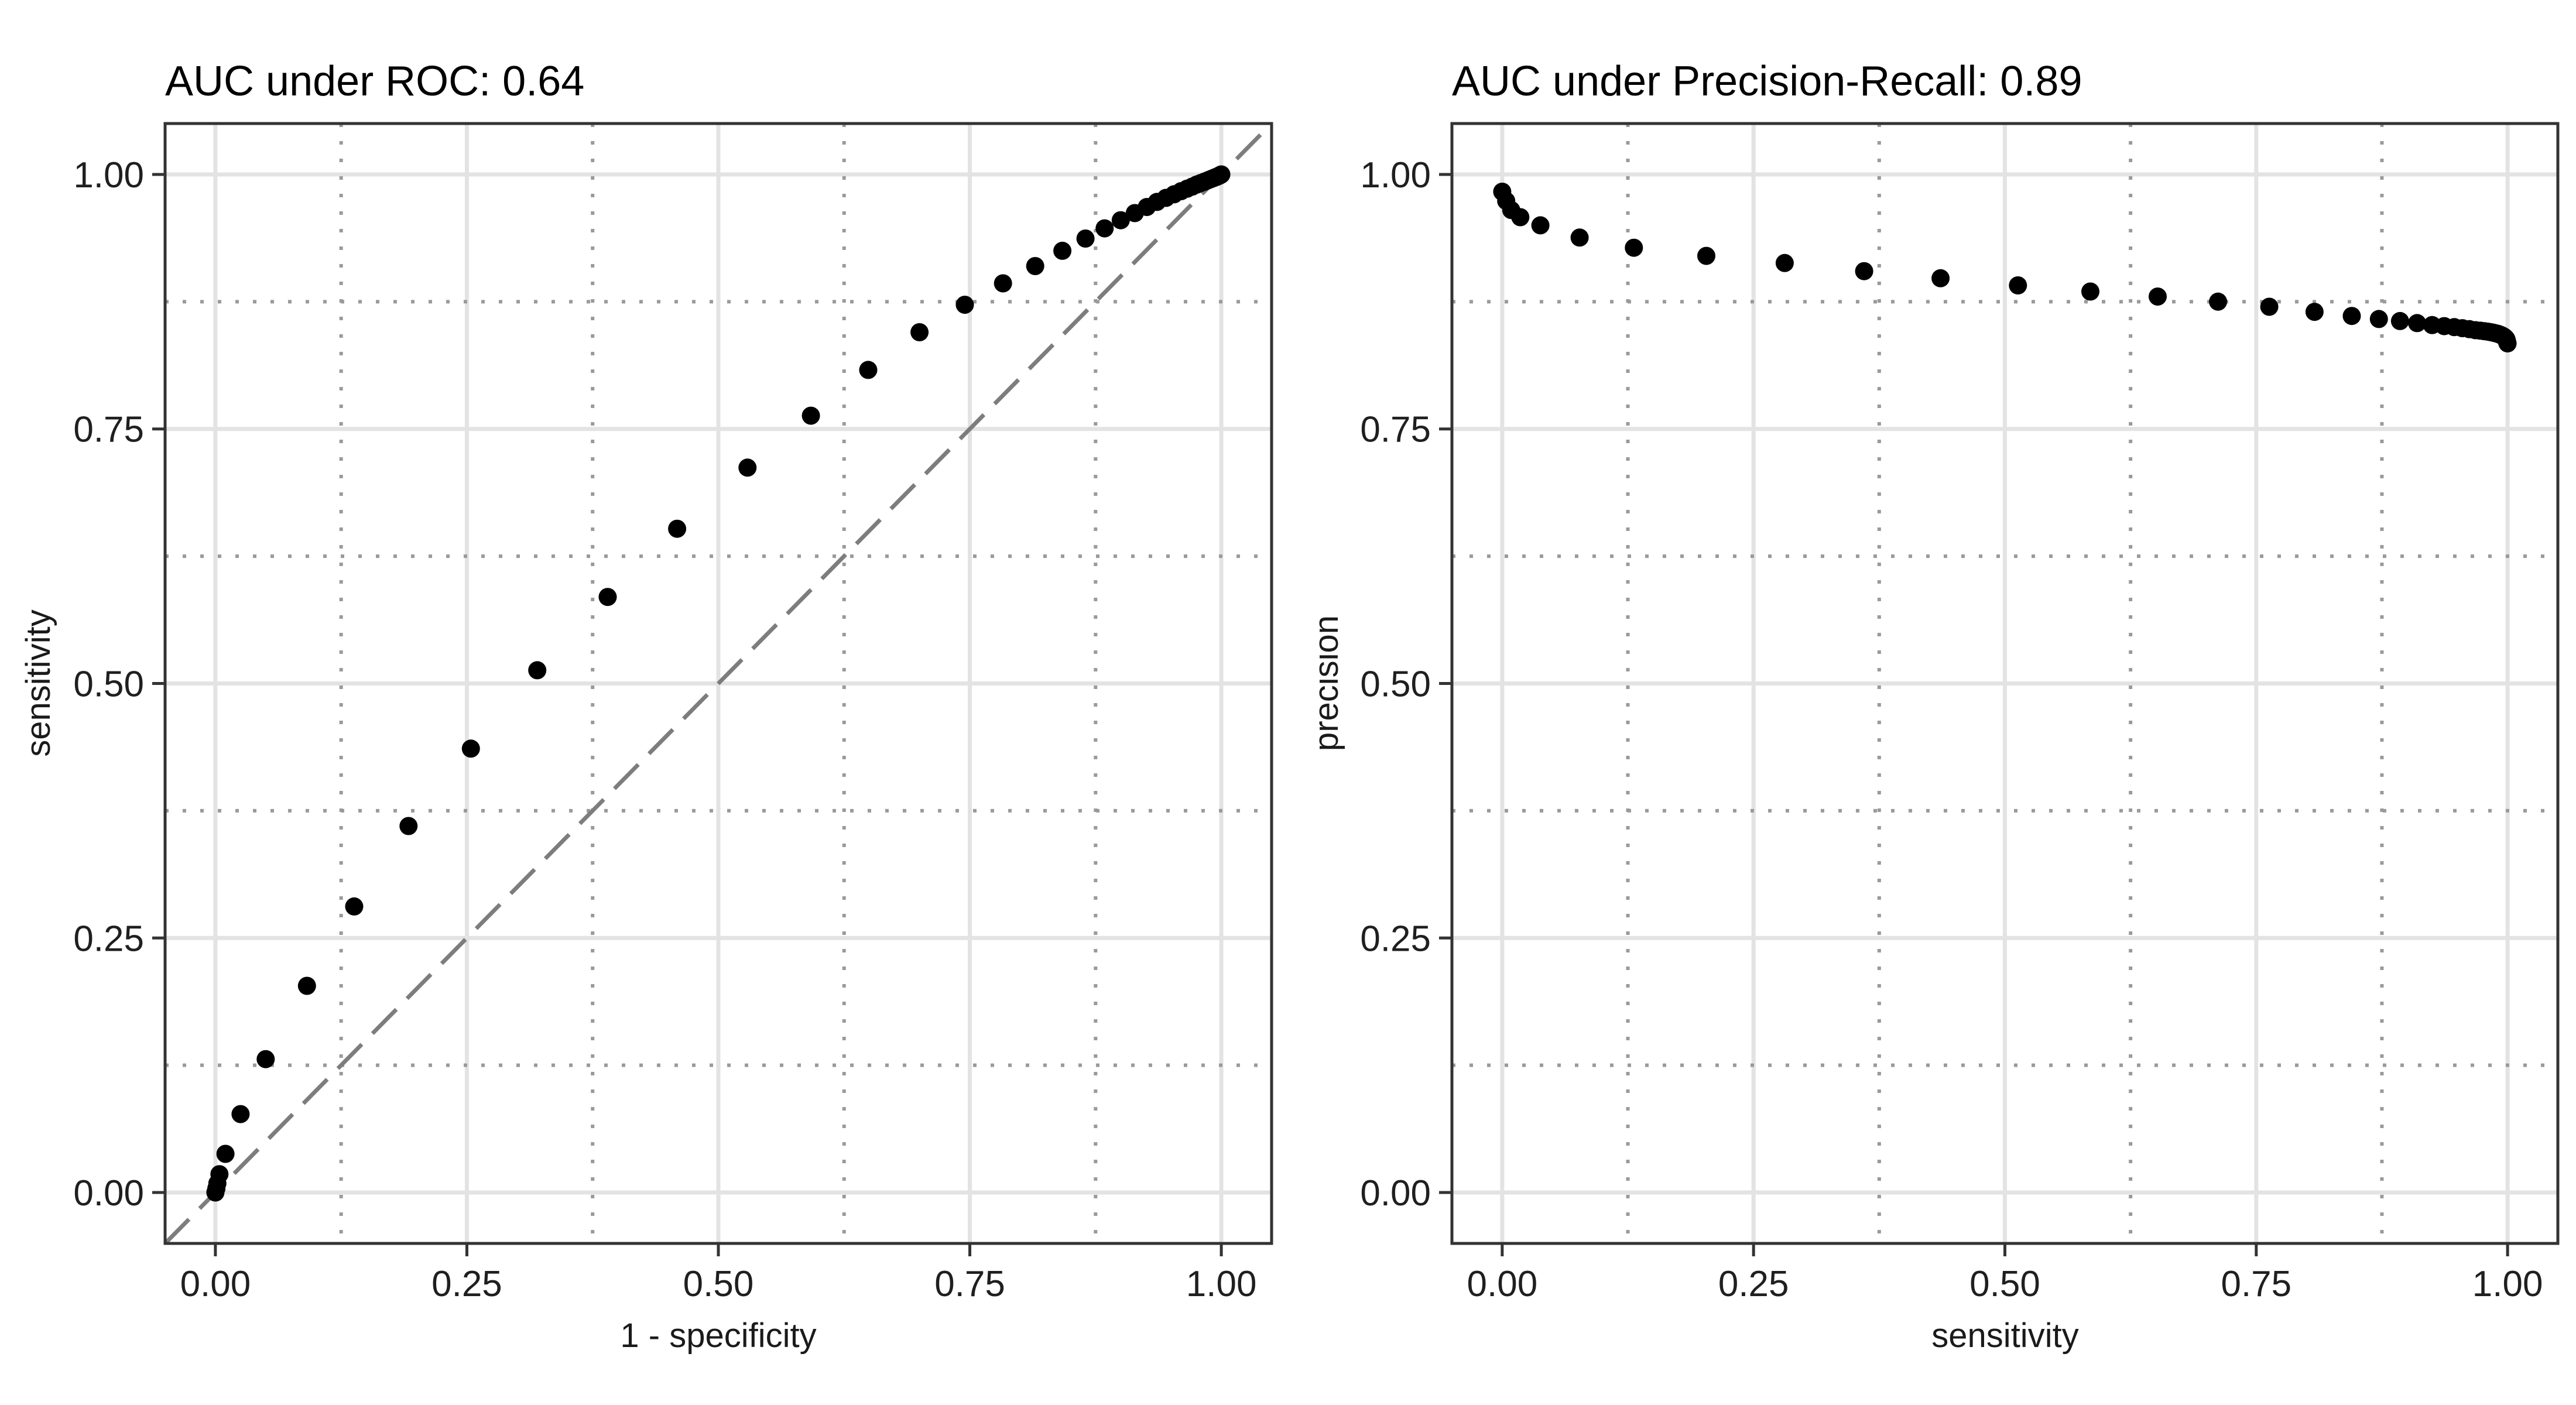 The height and width of the screenshot is (1405, 2576). I want to click on precision-recall-y-axis-title: precision, so click(1331, 683).